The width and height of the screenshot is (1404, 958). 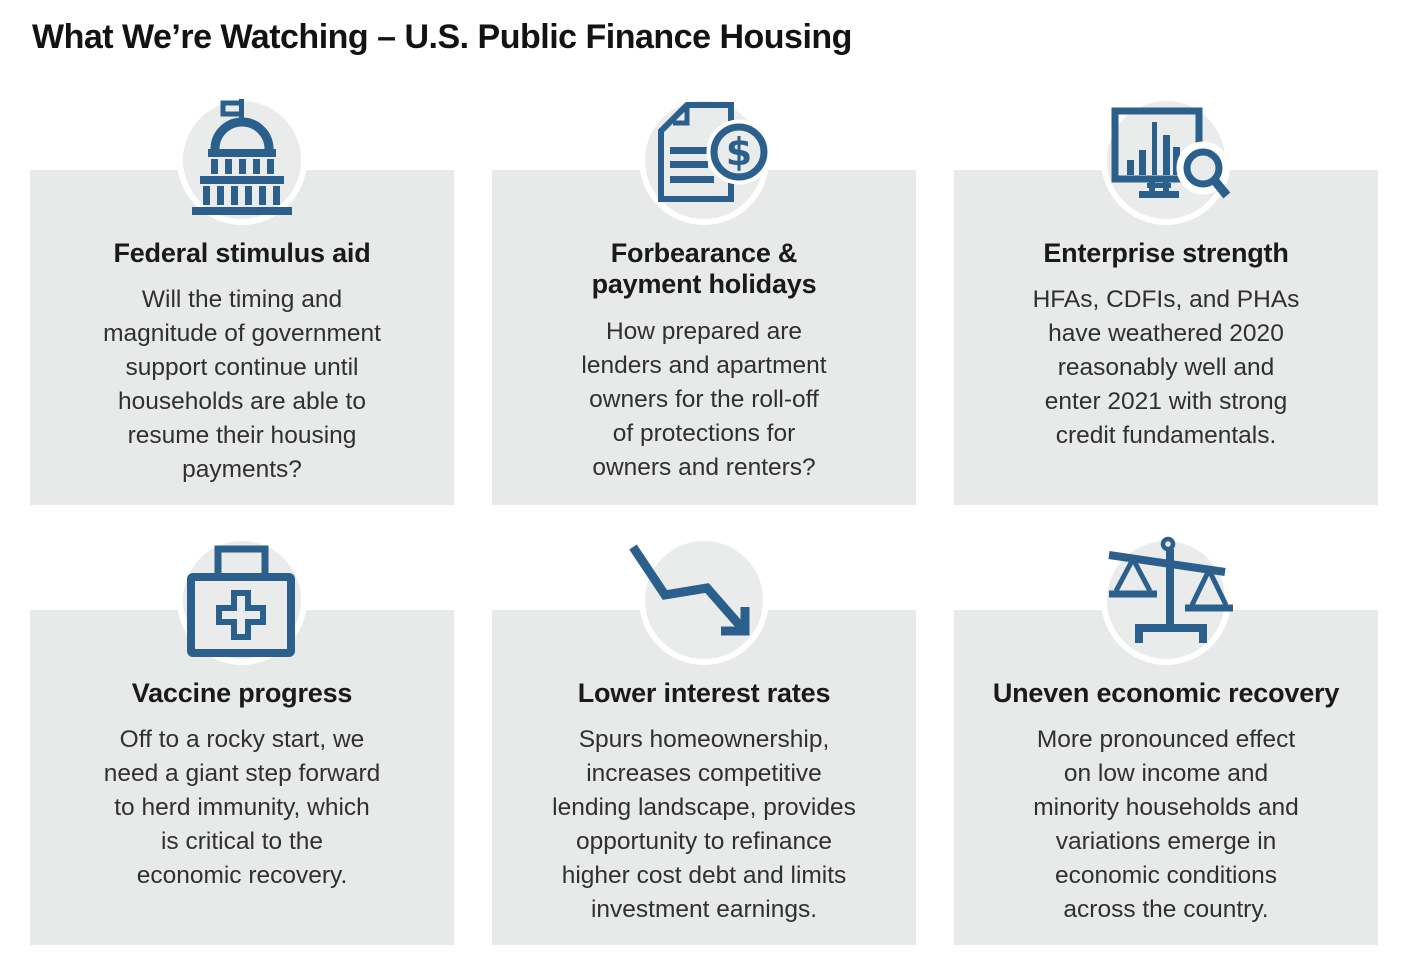 I want to click on unbalanced-scales-icon, so click(x=1170, y=589).